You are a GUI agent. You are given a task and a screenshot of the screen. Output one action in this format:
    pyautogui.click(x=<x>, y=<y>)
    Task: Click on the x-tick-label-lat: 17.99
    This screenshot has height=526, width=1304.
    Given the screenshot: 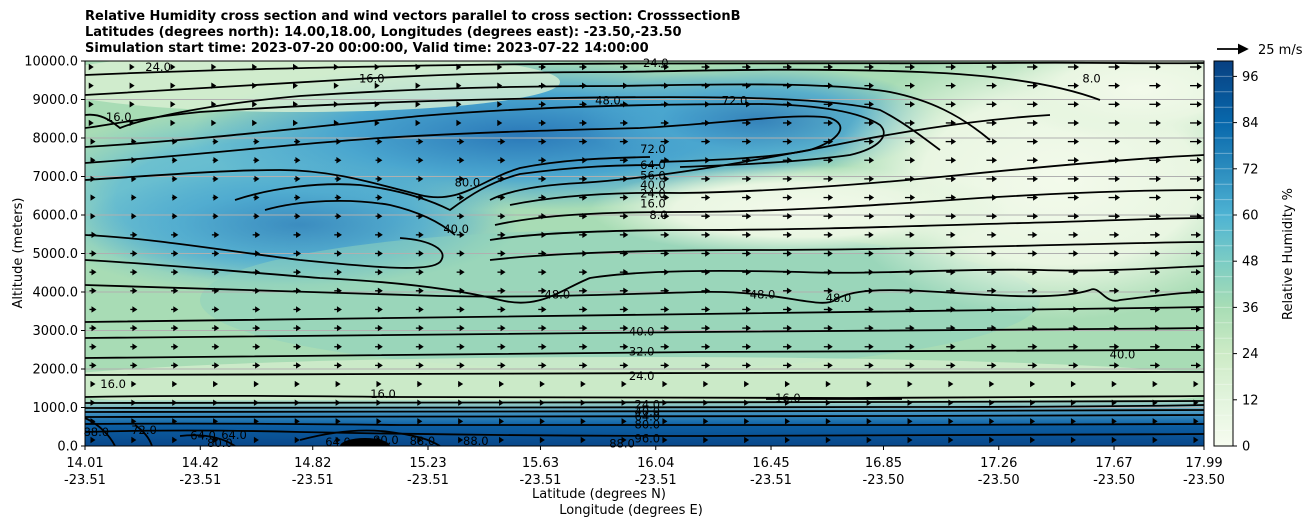 What is the action you would take?
    pyautogui.click(x=1203, y=463)
    